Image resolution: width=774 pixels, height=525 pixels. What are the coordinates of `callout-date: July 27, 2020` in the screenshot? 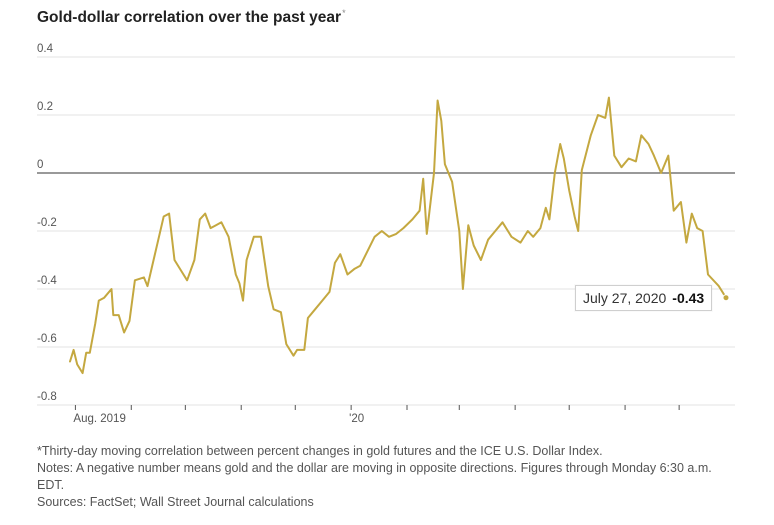 It's located at (625, 298).